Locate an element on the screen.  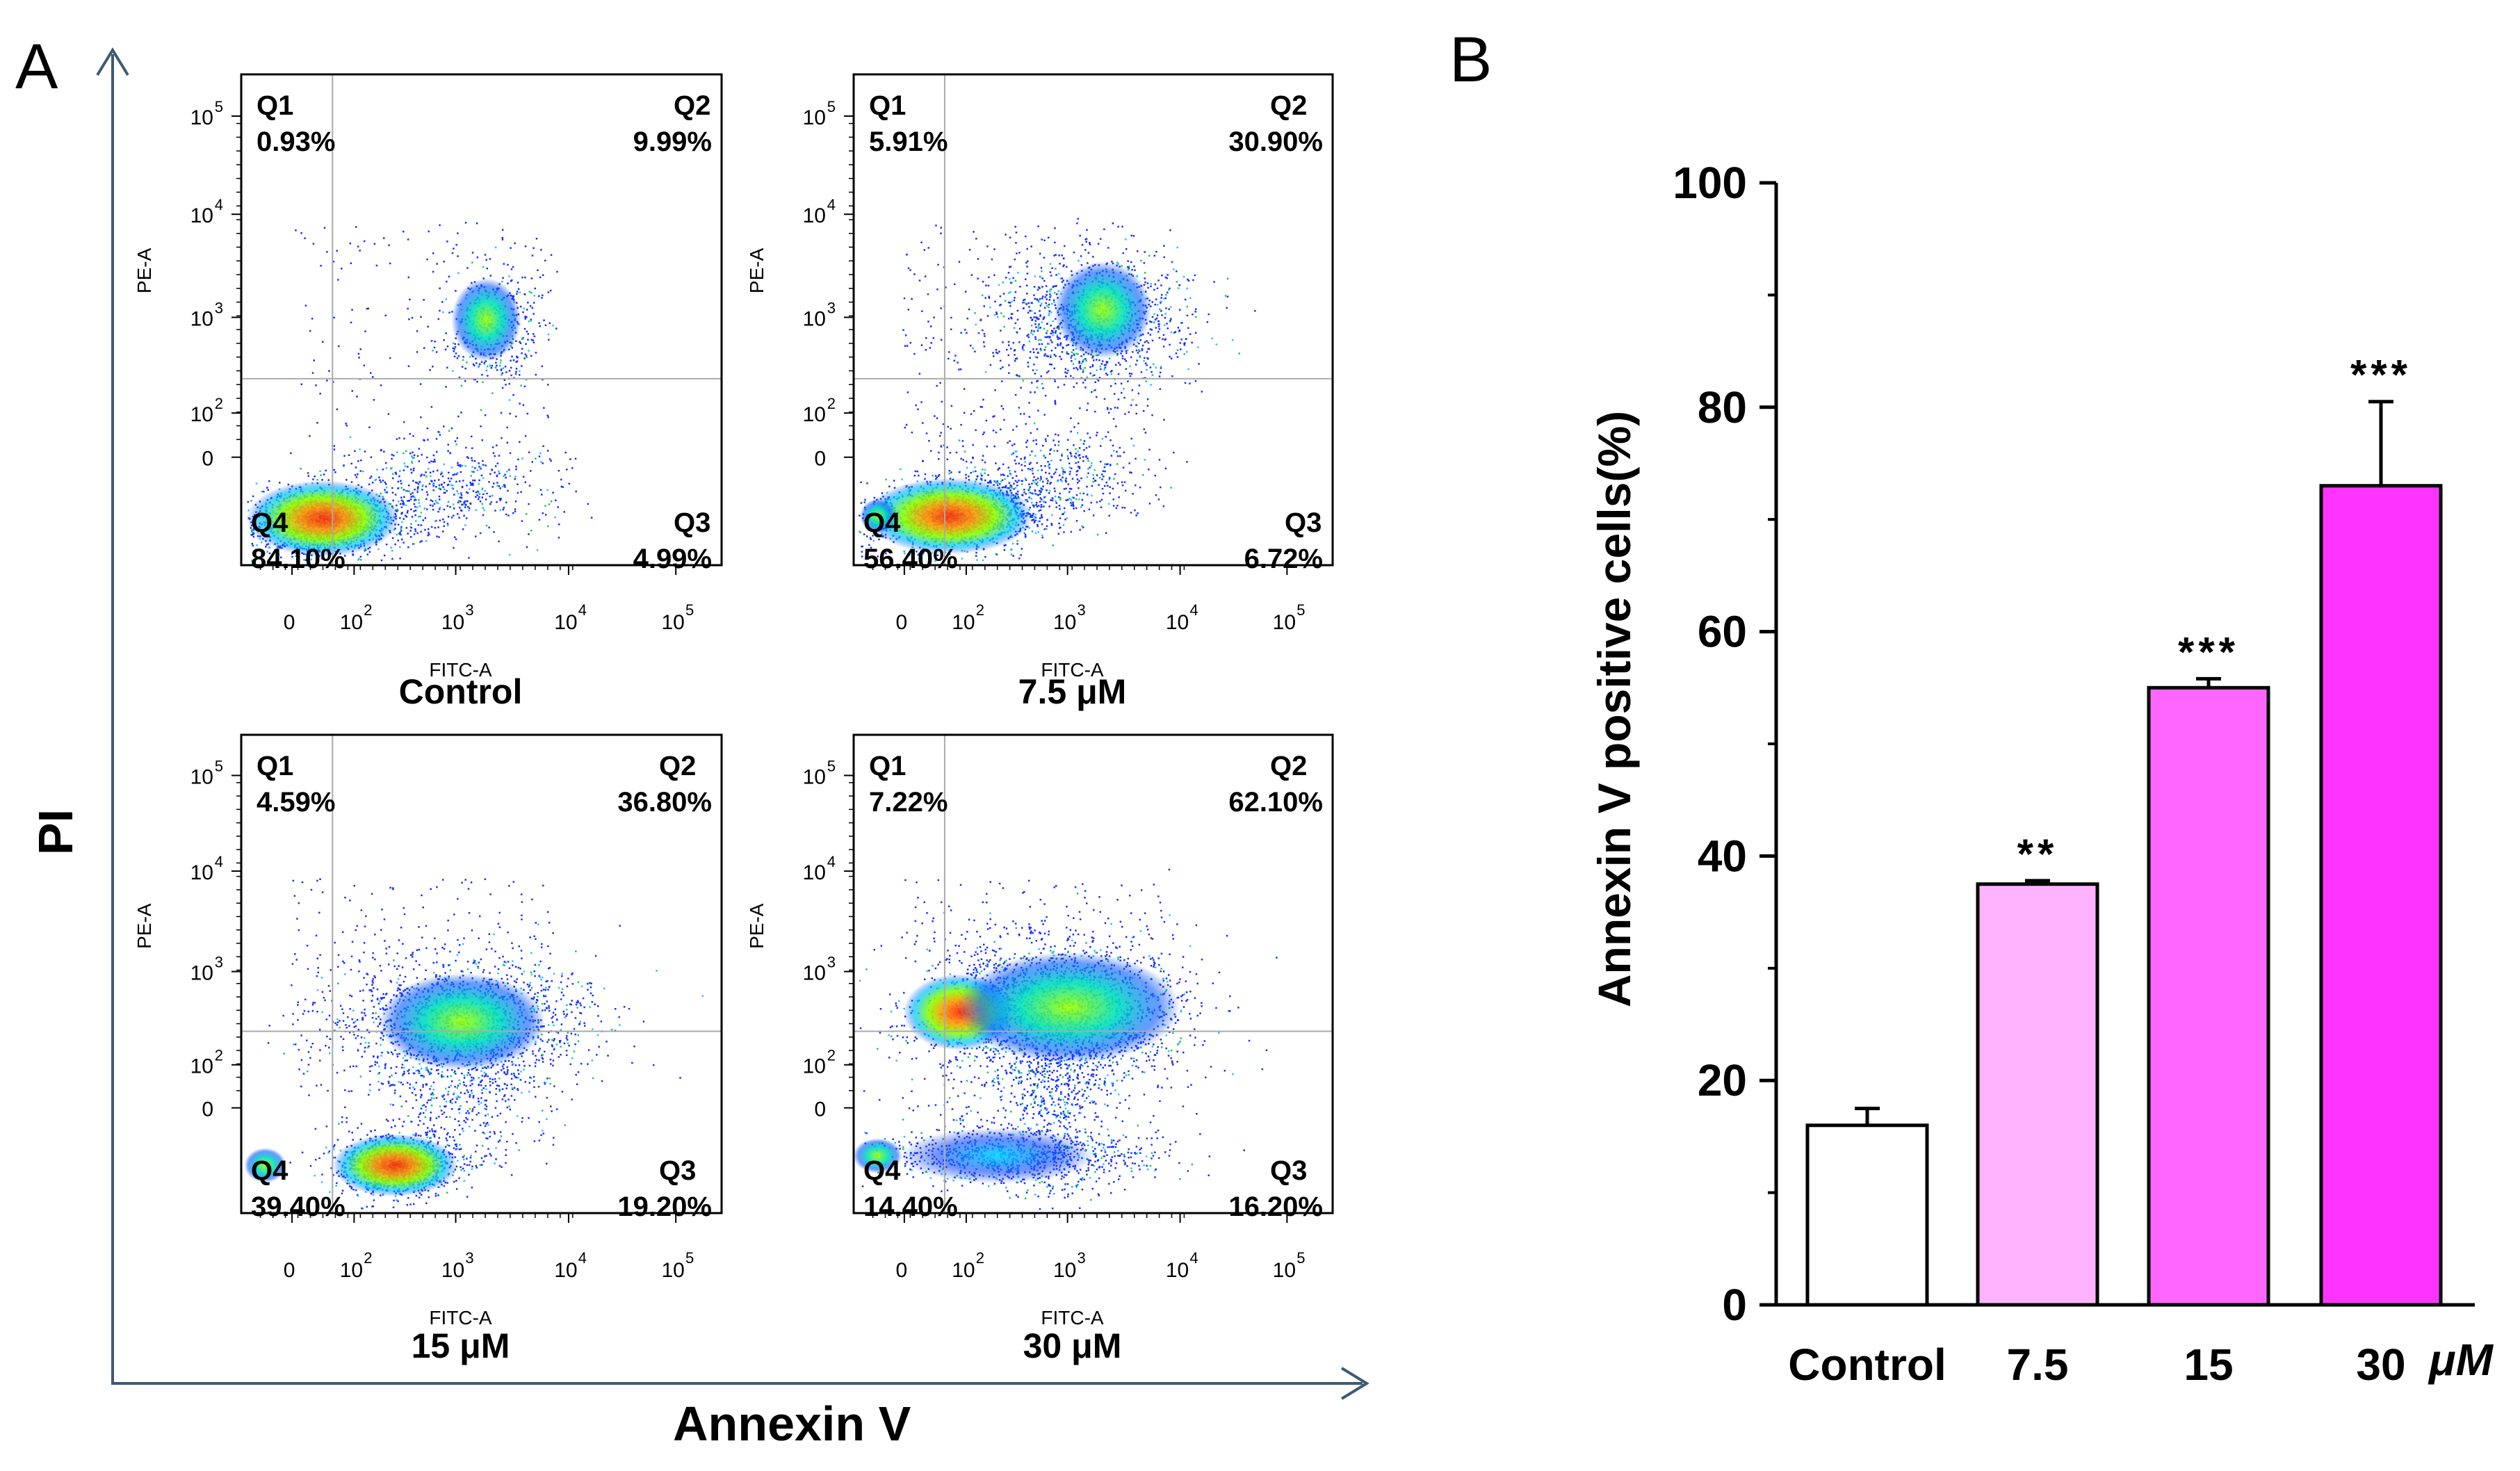
panel-a-y-arrowhead is located at coordinates (112, 62).